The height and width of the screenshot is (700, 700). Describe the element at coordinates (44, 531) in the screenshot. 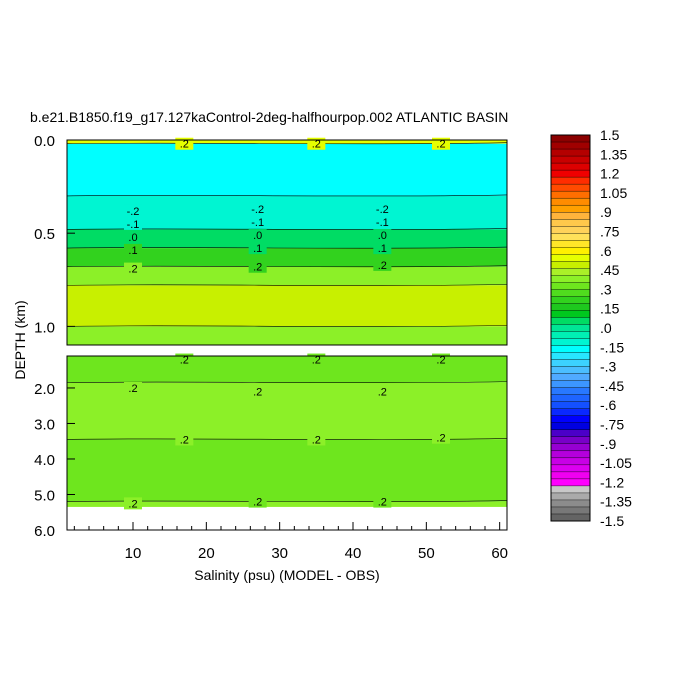

I see `y-tick-label: 6.0` at that location.